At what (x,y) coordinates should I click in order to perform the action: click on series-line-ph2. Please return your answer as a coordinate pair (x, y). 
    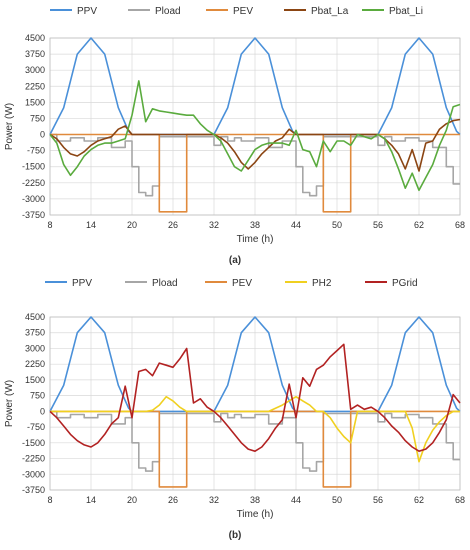
    Looking at the image, I should click on (255, 429).